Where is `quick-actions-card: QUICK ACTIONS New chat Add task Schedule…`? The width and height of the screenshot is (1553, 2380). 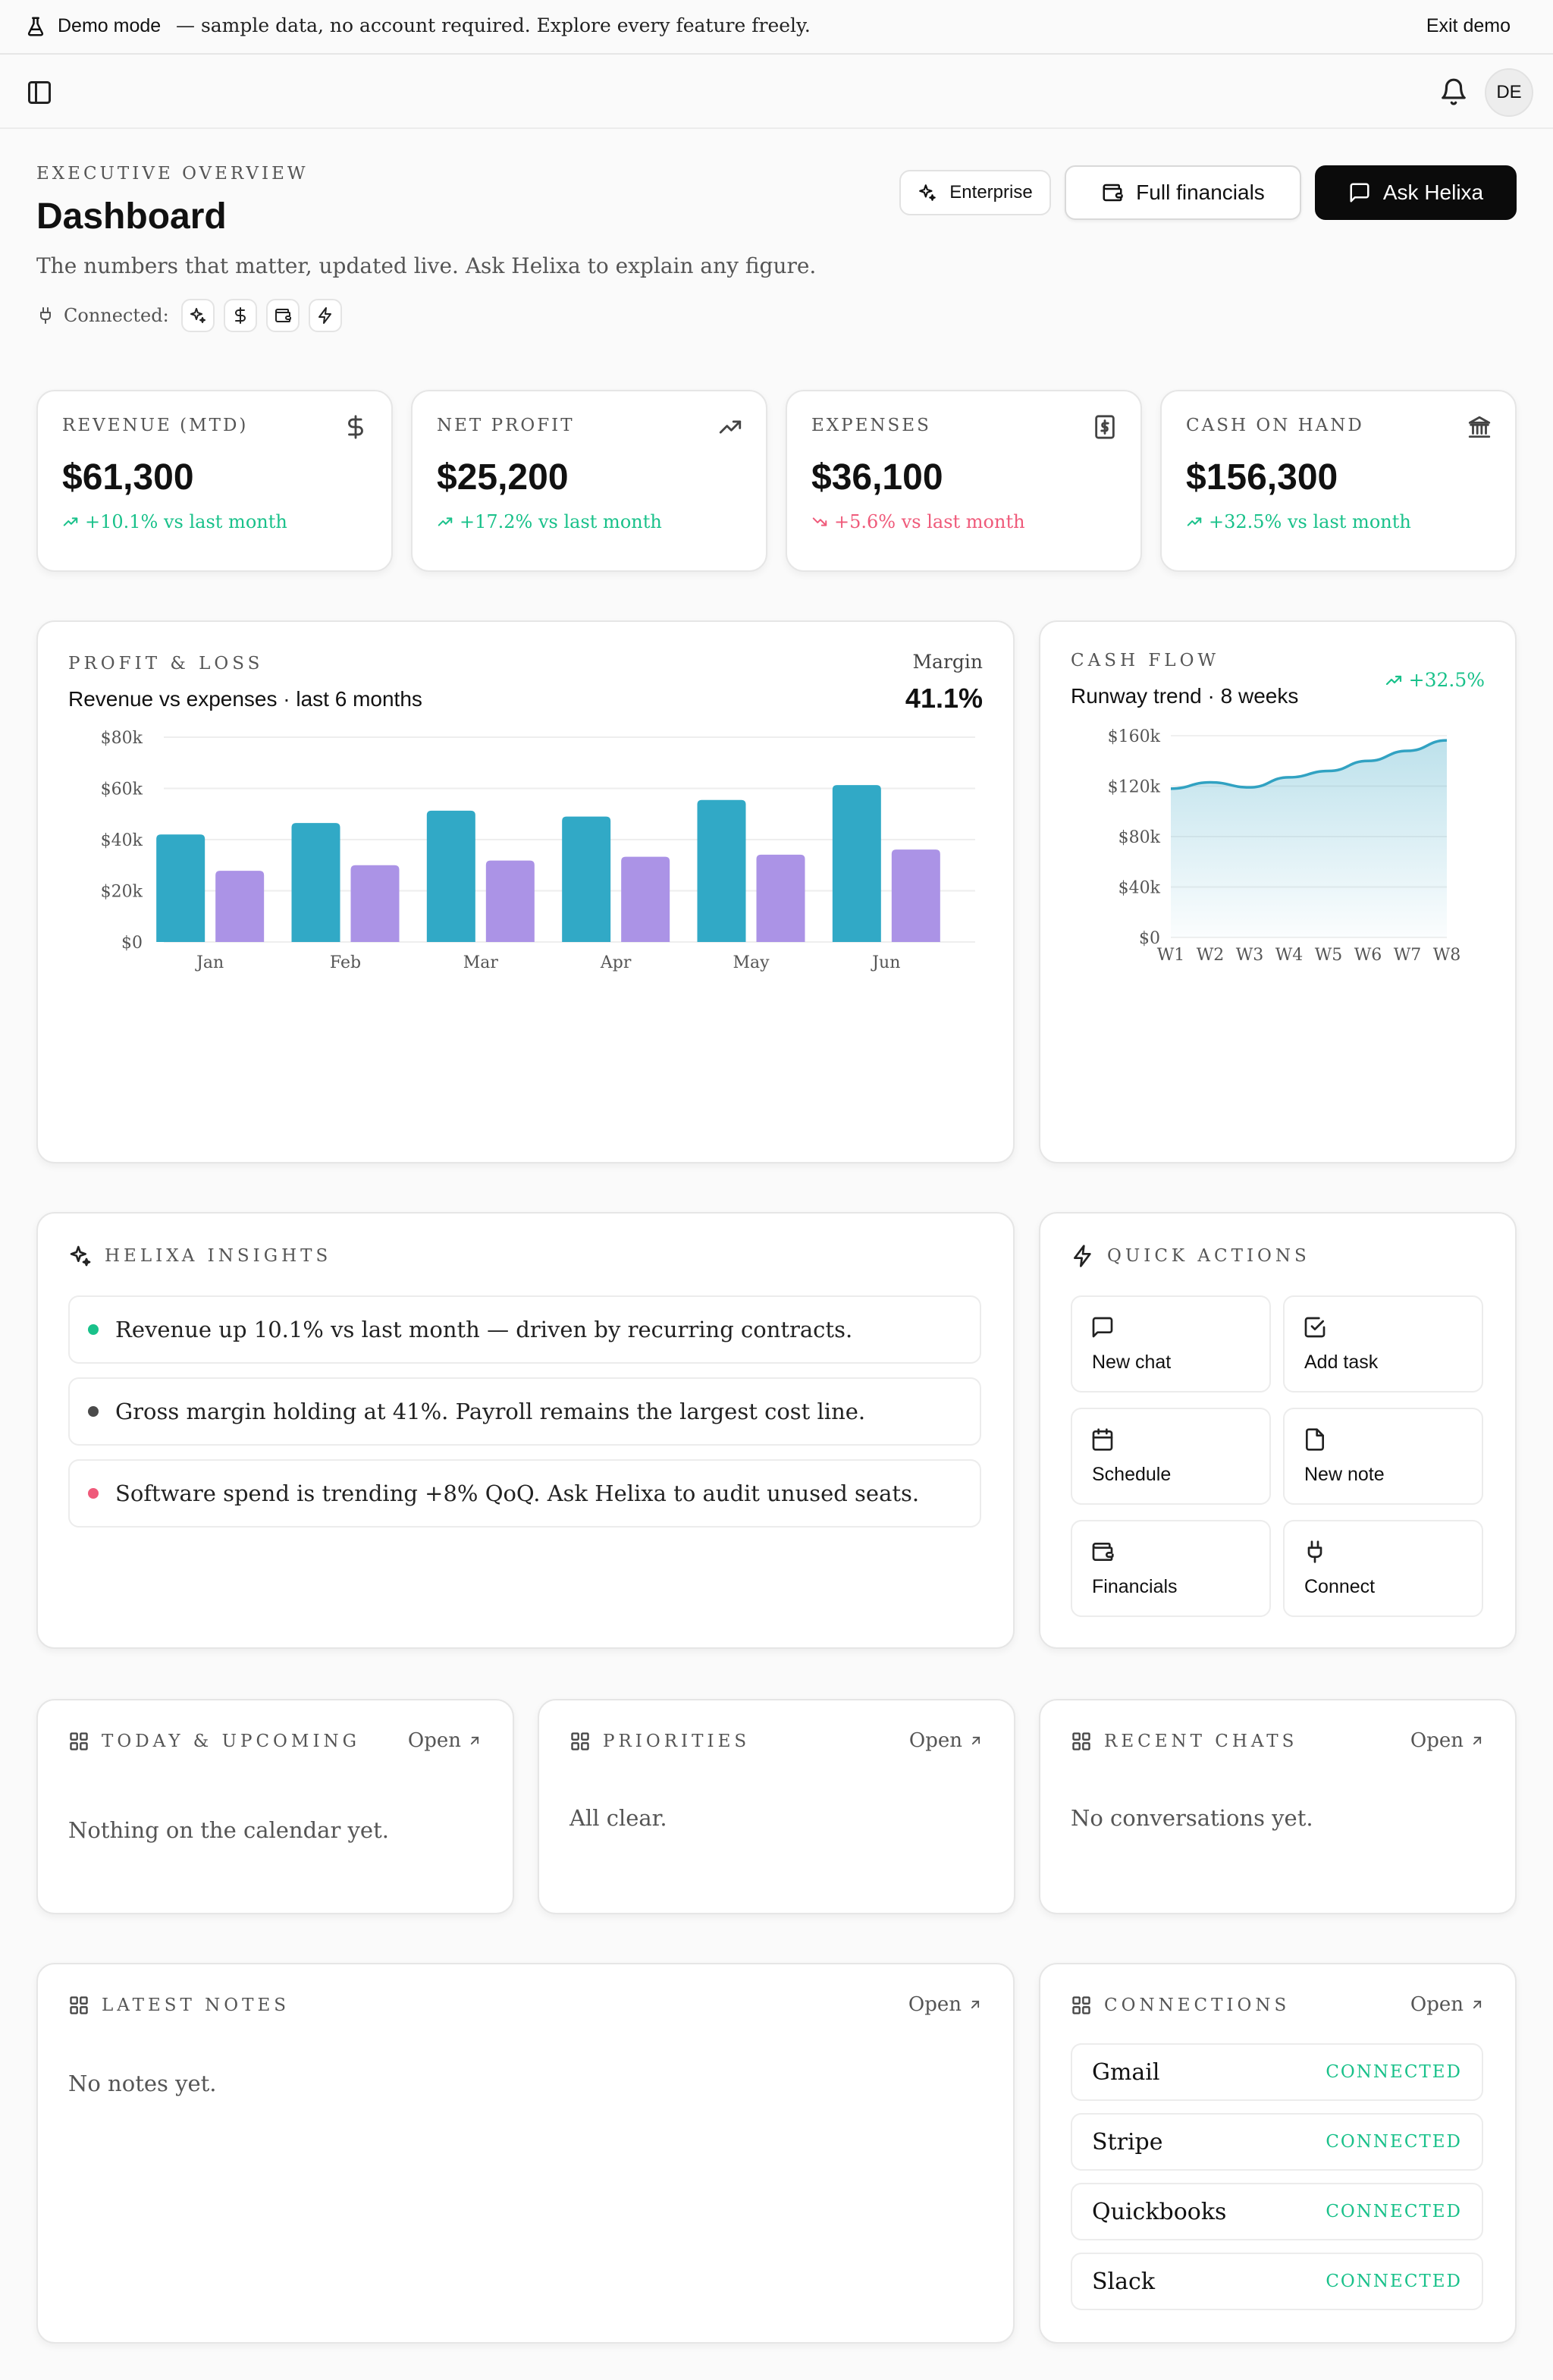
quick-actions-card: QUICK ACTIONS New chat Add task Schedule… is located at coordinates (1278, 1430).